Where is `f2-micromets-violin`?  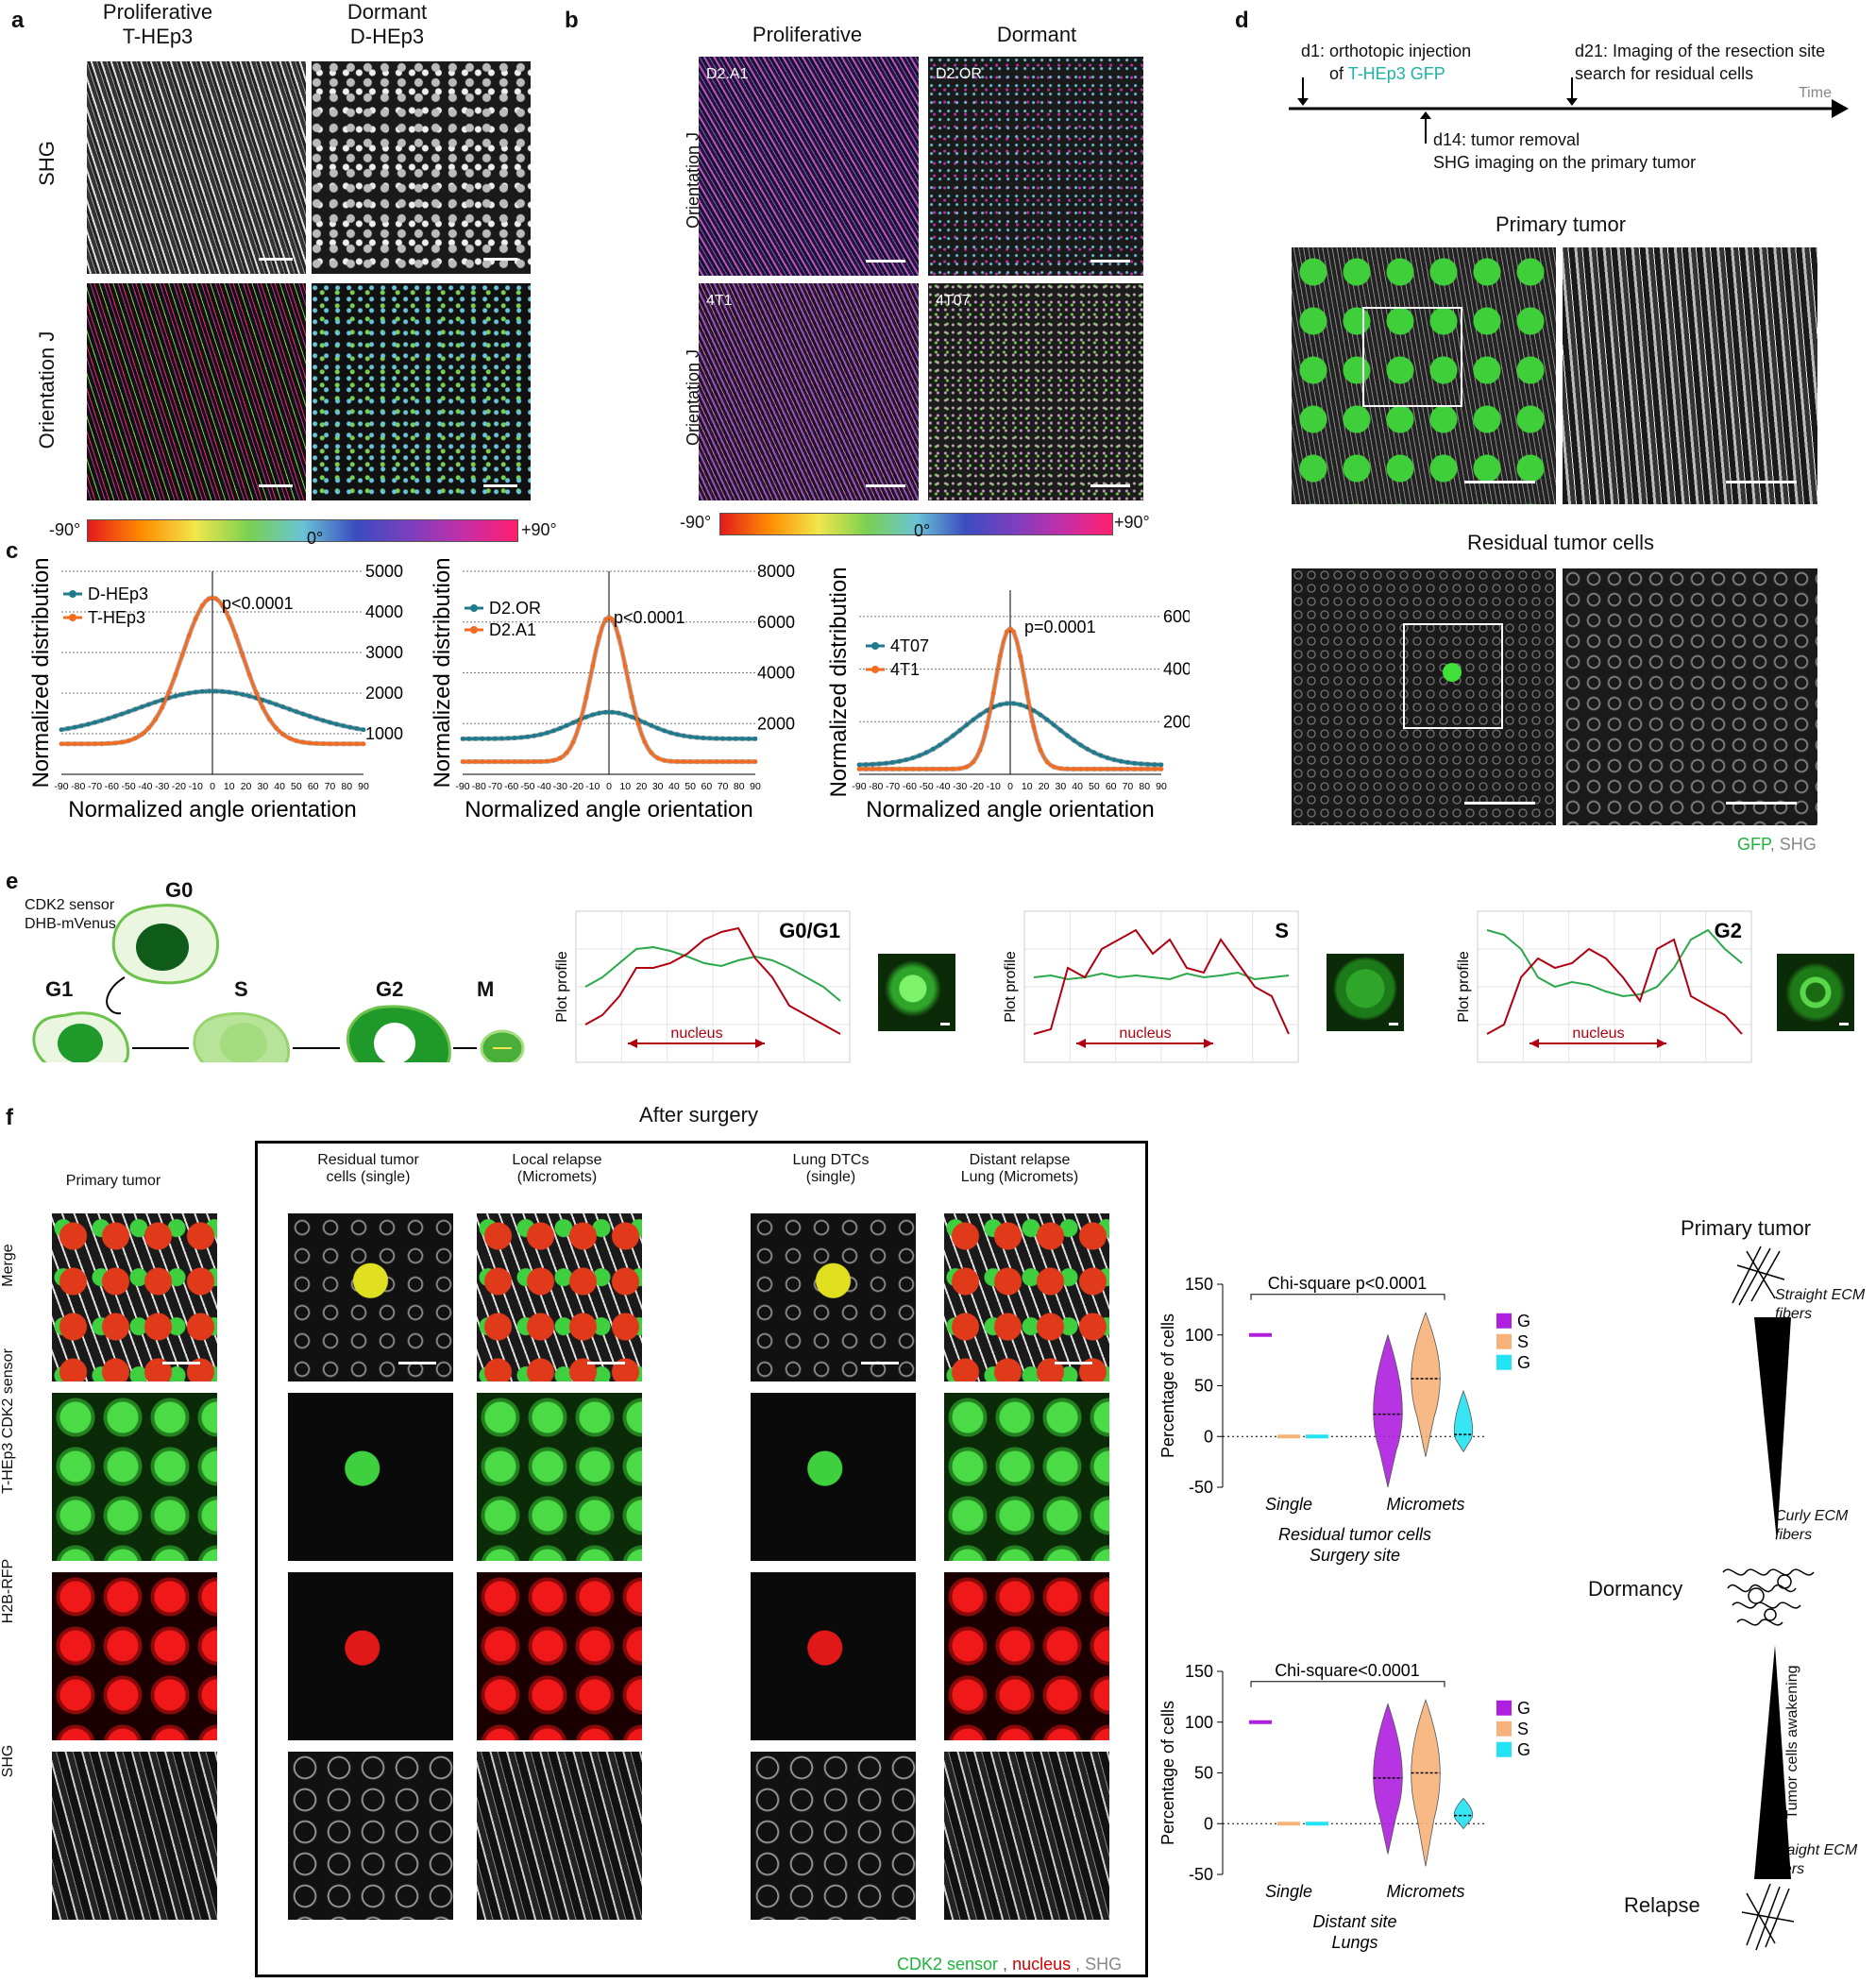 f2-micromets-violin is located at coordinates (1463, 1813).